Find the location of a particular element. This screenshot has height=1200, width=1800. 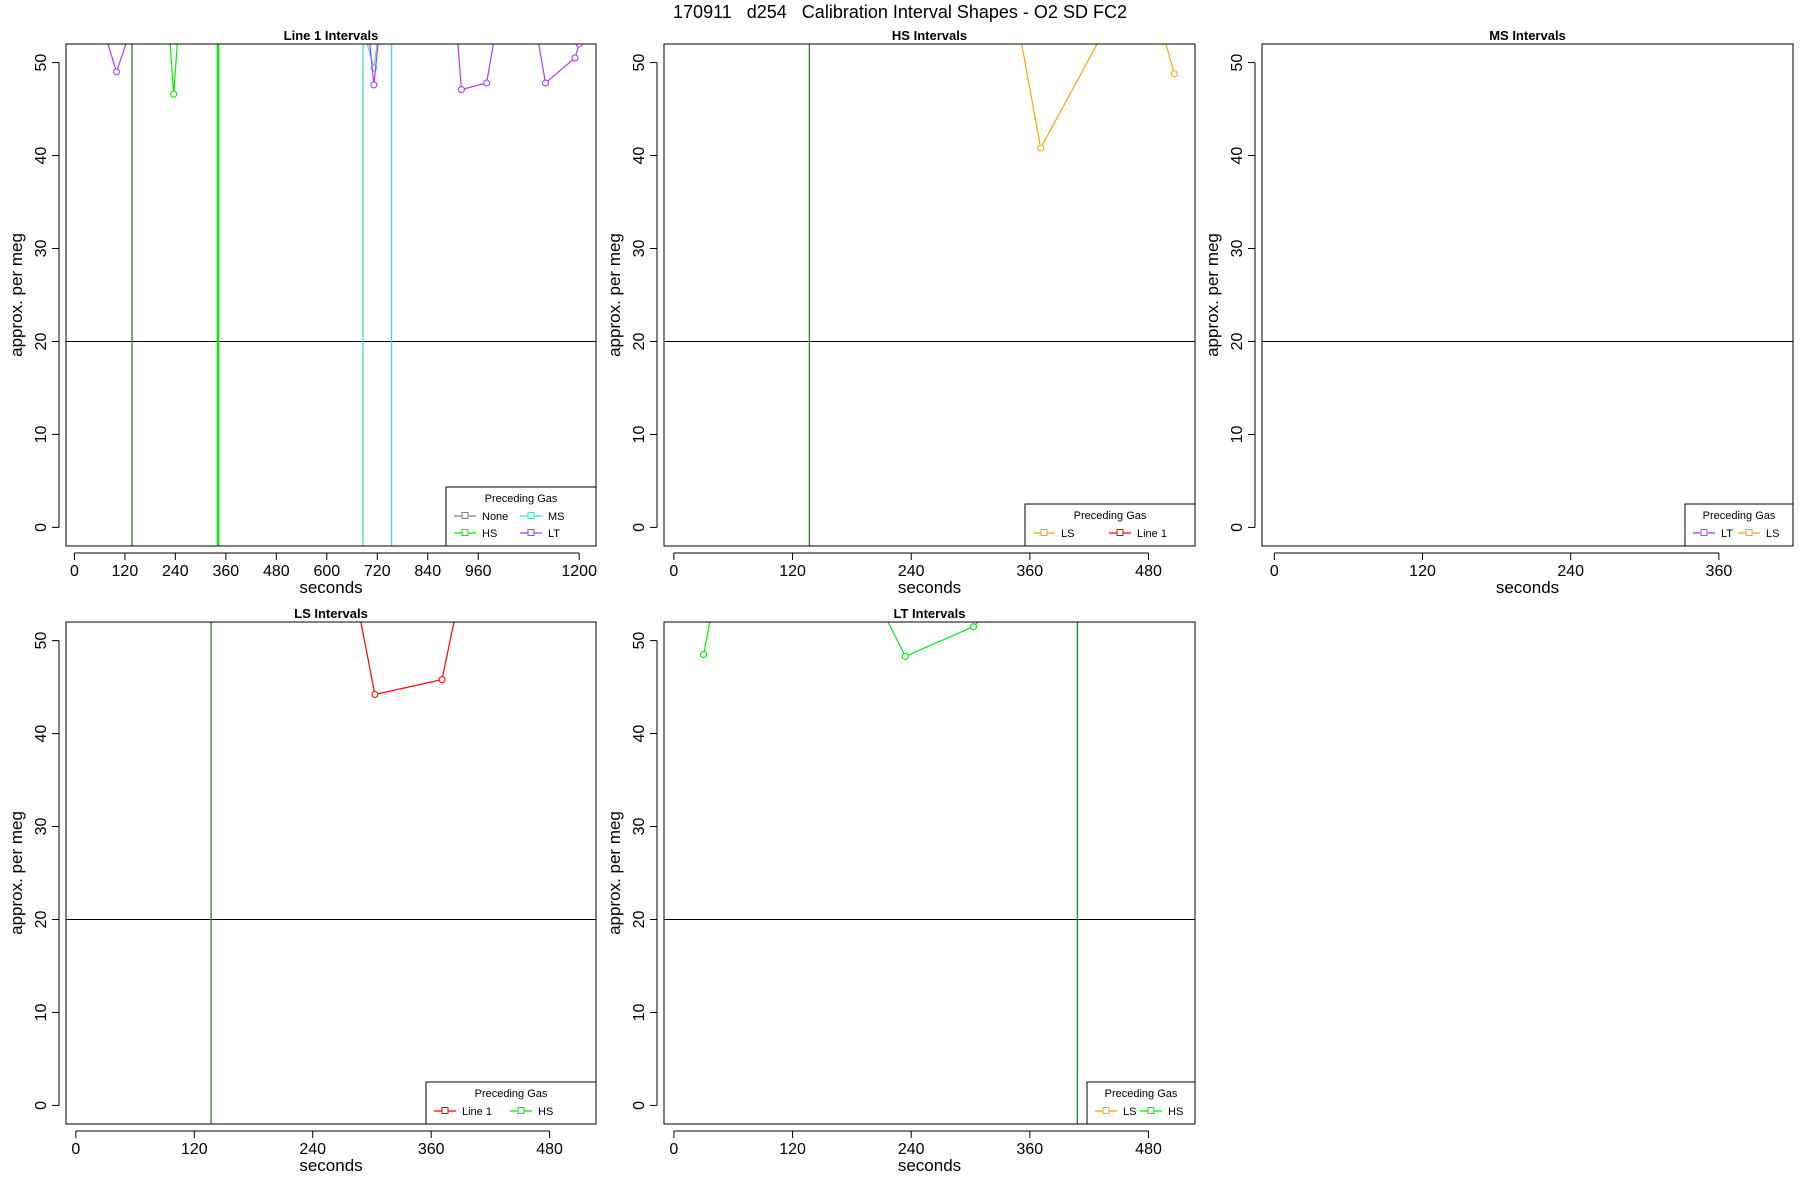

x-tick-label: 840 is located at coordinates (427, 571).